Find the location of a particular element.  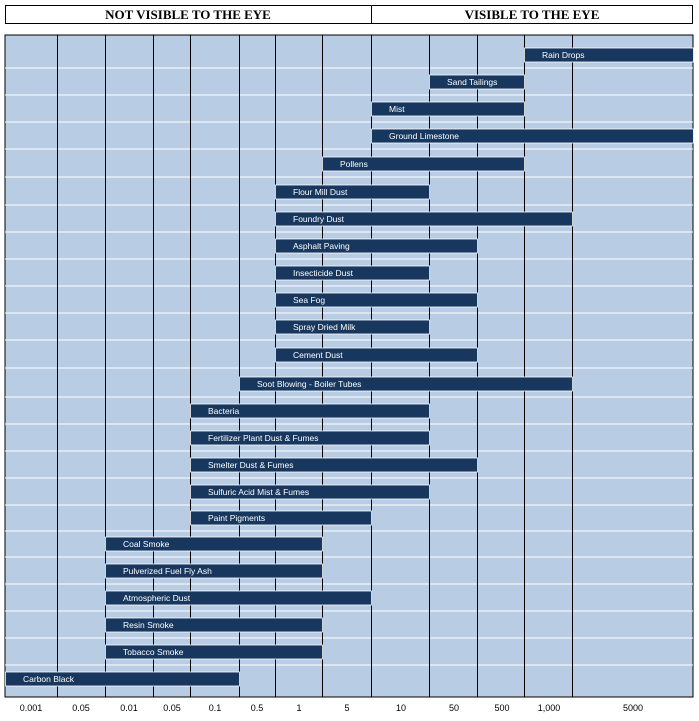

bar-group: Carbon Black is located at coordinates (122, 679).